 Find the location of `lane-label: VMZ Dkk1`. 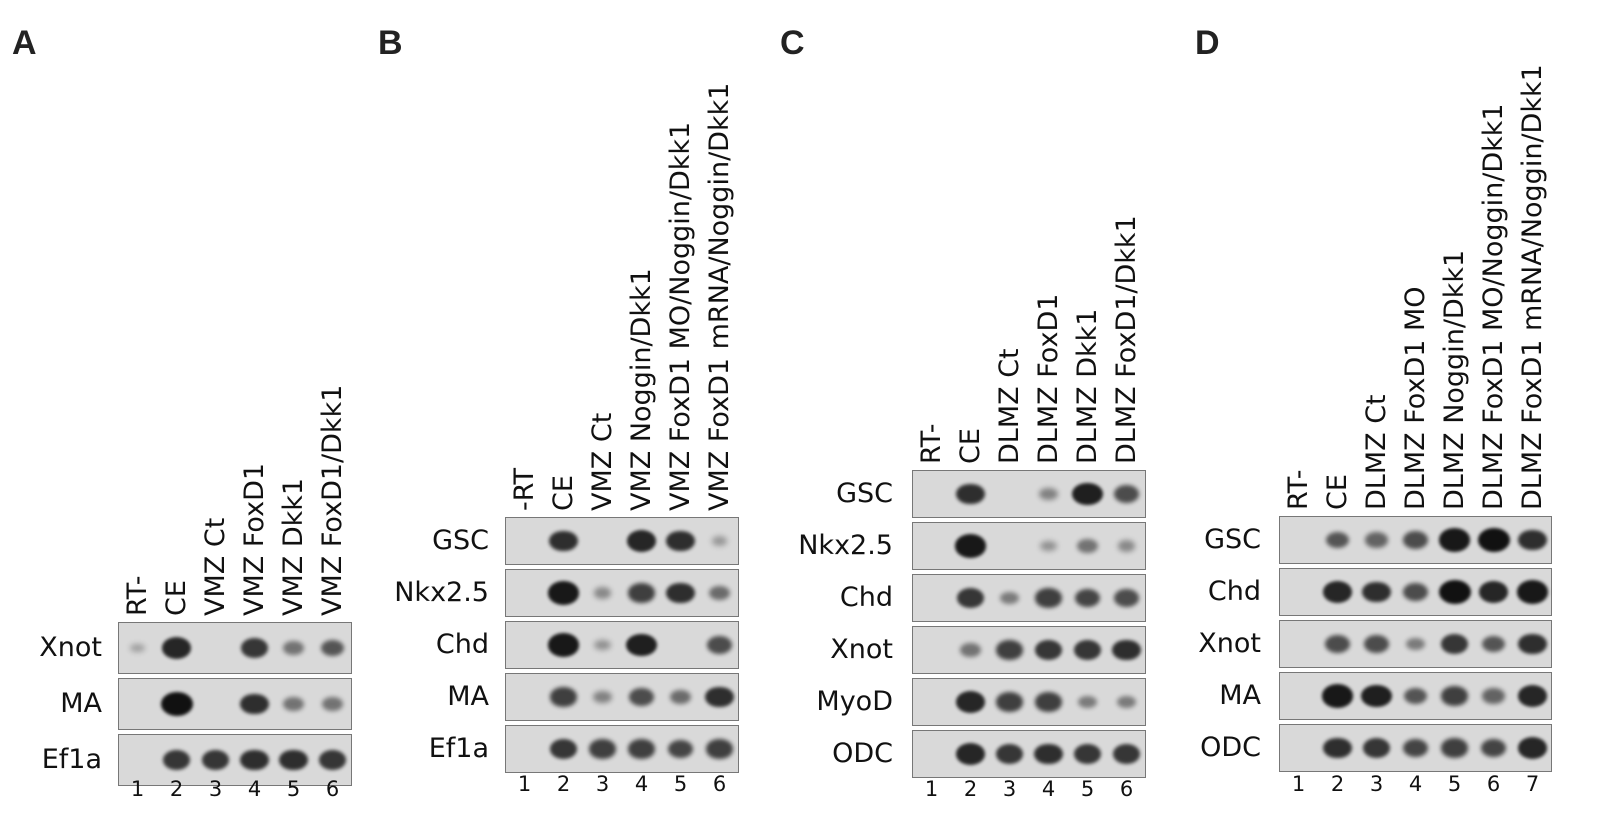

lane-label: VMZ Dkk1 is located at coordinates (293, 546).